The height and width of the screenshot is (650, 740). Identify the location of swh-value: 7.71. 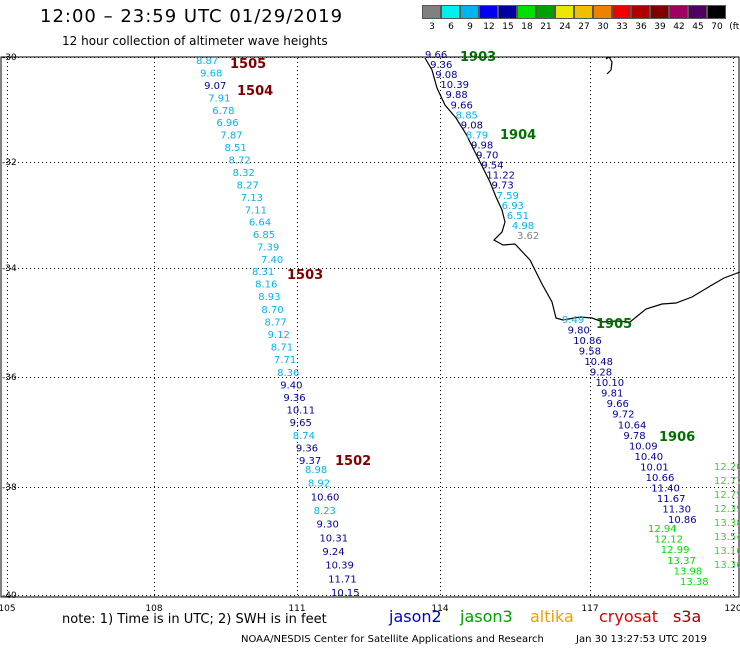
(285, 360).